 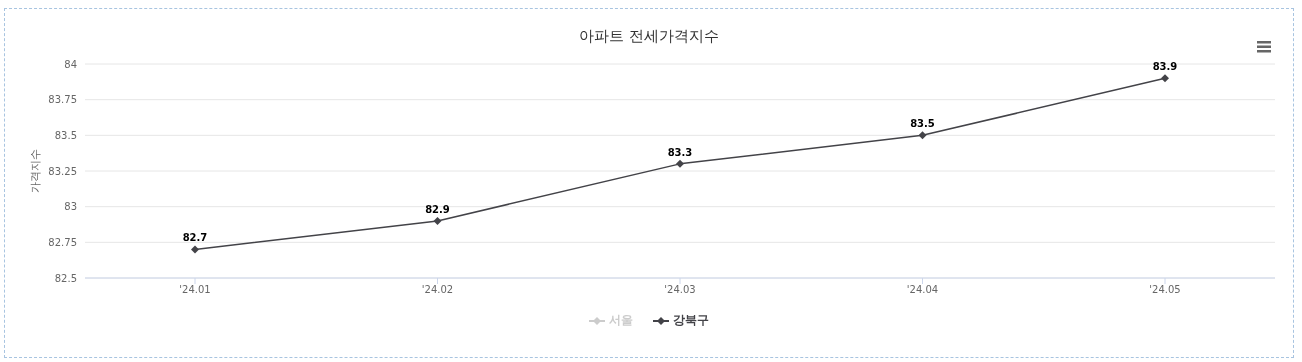 What do you see at coordinates (195, 290) in the screenshot?
I see `x-tick-label: '24.01` at bounding box center [195, 290].